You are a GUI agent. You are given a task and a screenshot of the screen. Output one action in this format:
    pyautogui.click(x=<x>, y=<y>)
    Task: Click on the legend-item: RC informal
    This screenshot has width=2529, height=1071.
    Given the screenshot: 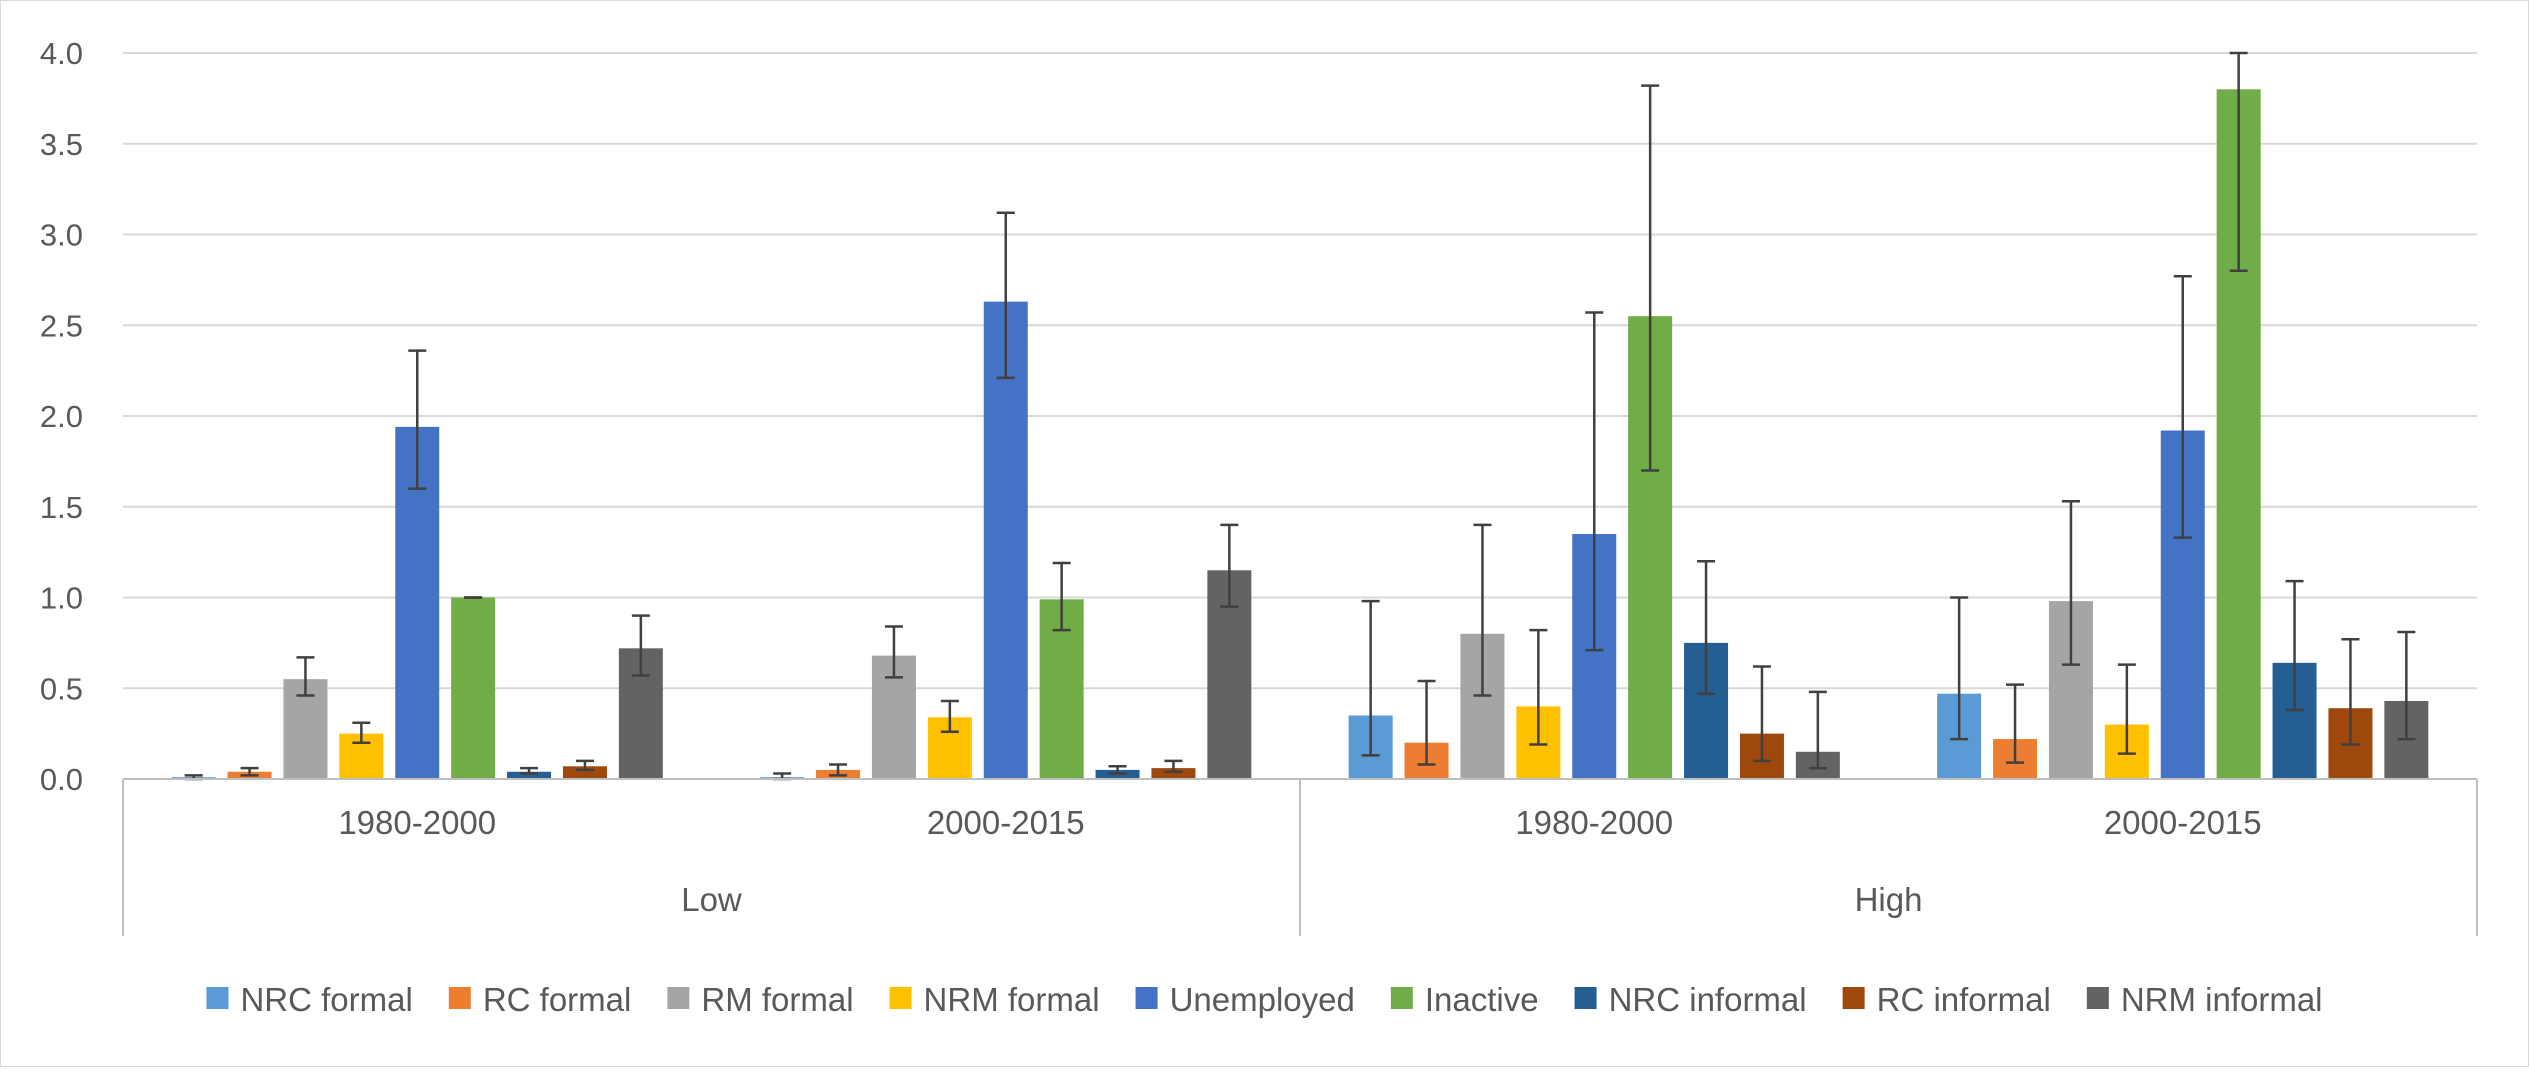 What is the action you would take?
    pyautogui.click(x=1946, y=999)
    